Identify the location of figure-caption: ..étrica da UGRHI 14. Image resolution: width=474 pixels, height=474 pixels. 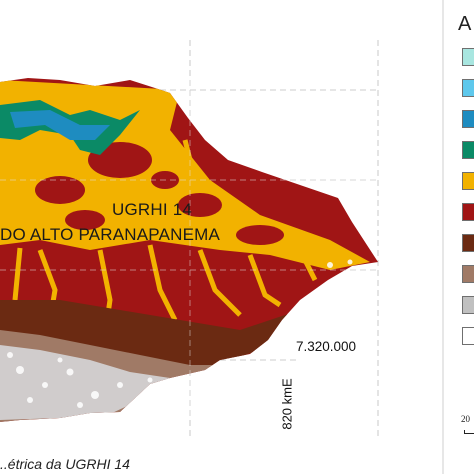
(65, 464).